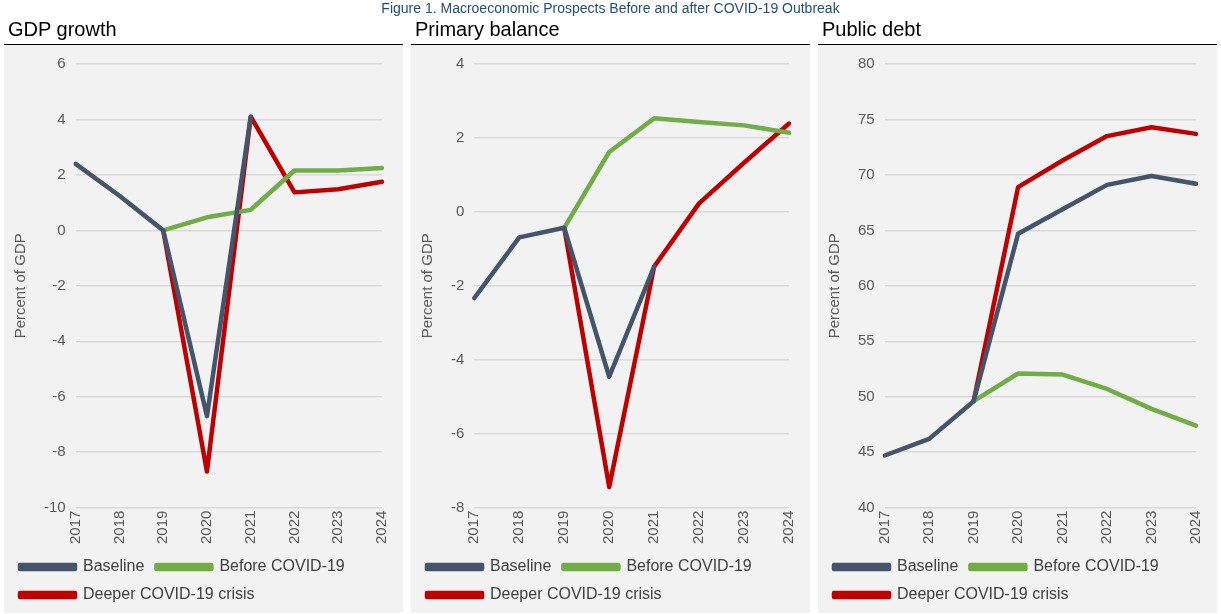 The height and width of the screenshot is (614, 1221). I want to click on chart-title: Primary balance, so click(610, 30).